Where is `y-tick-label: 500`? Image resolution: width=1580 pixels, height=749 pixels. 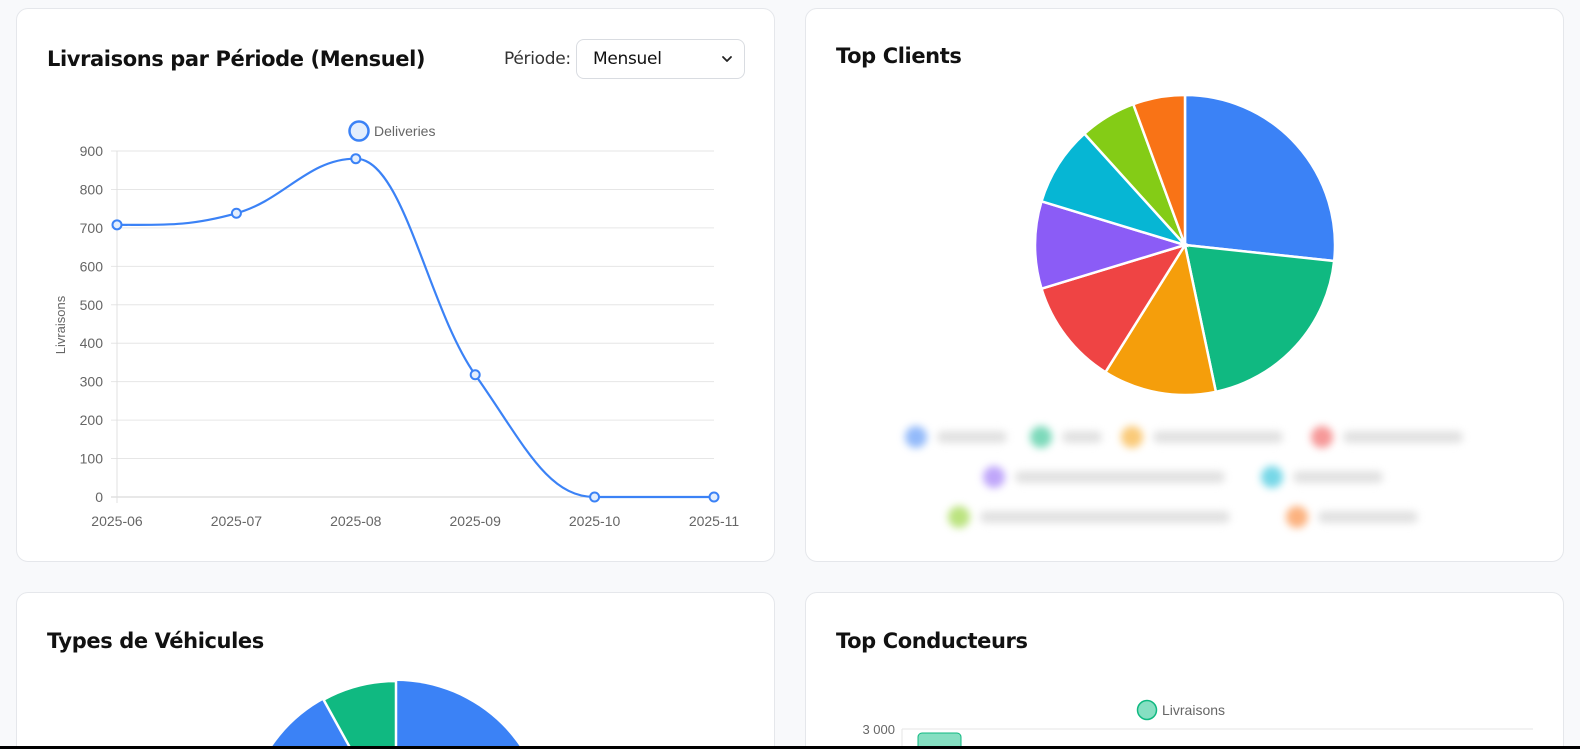
y-tick-label: 500 is located at coordinates (92, 305).